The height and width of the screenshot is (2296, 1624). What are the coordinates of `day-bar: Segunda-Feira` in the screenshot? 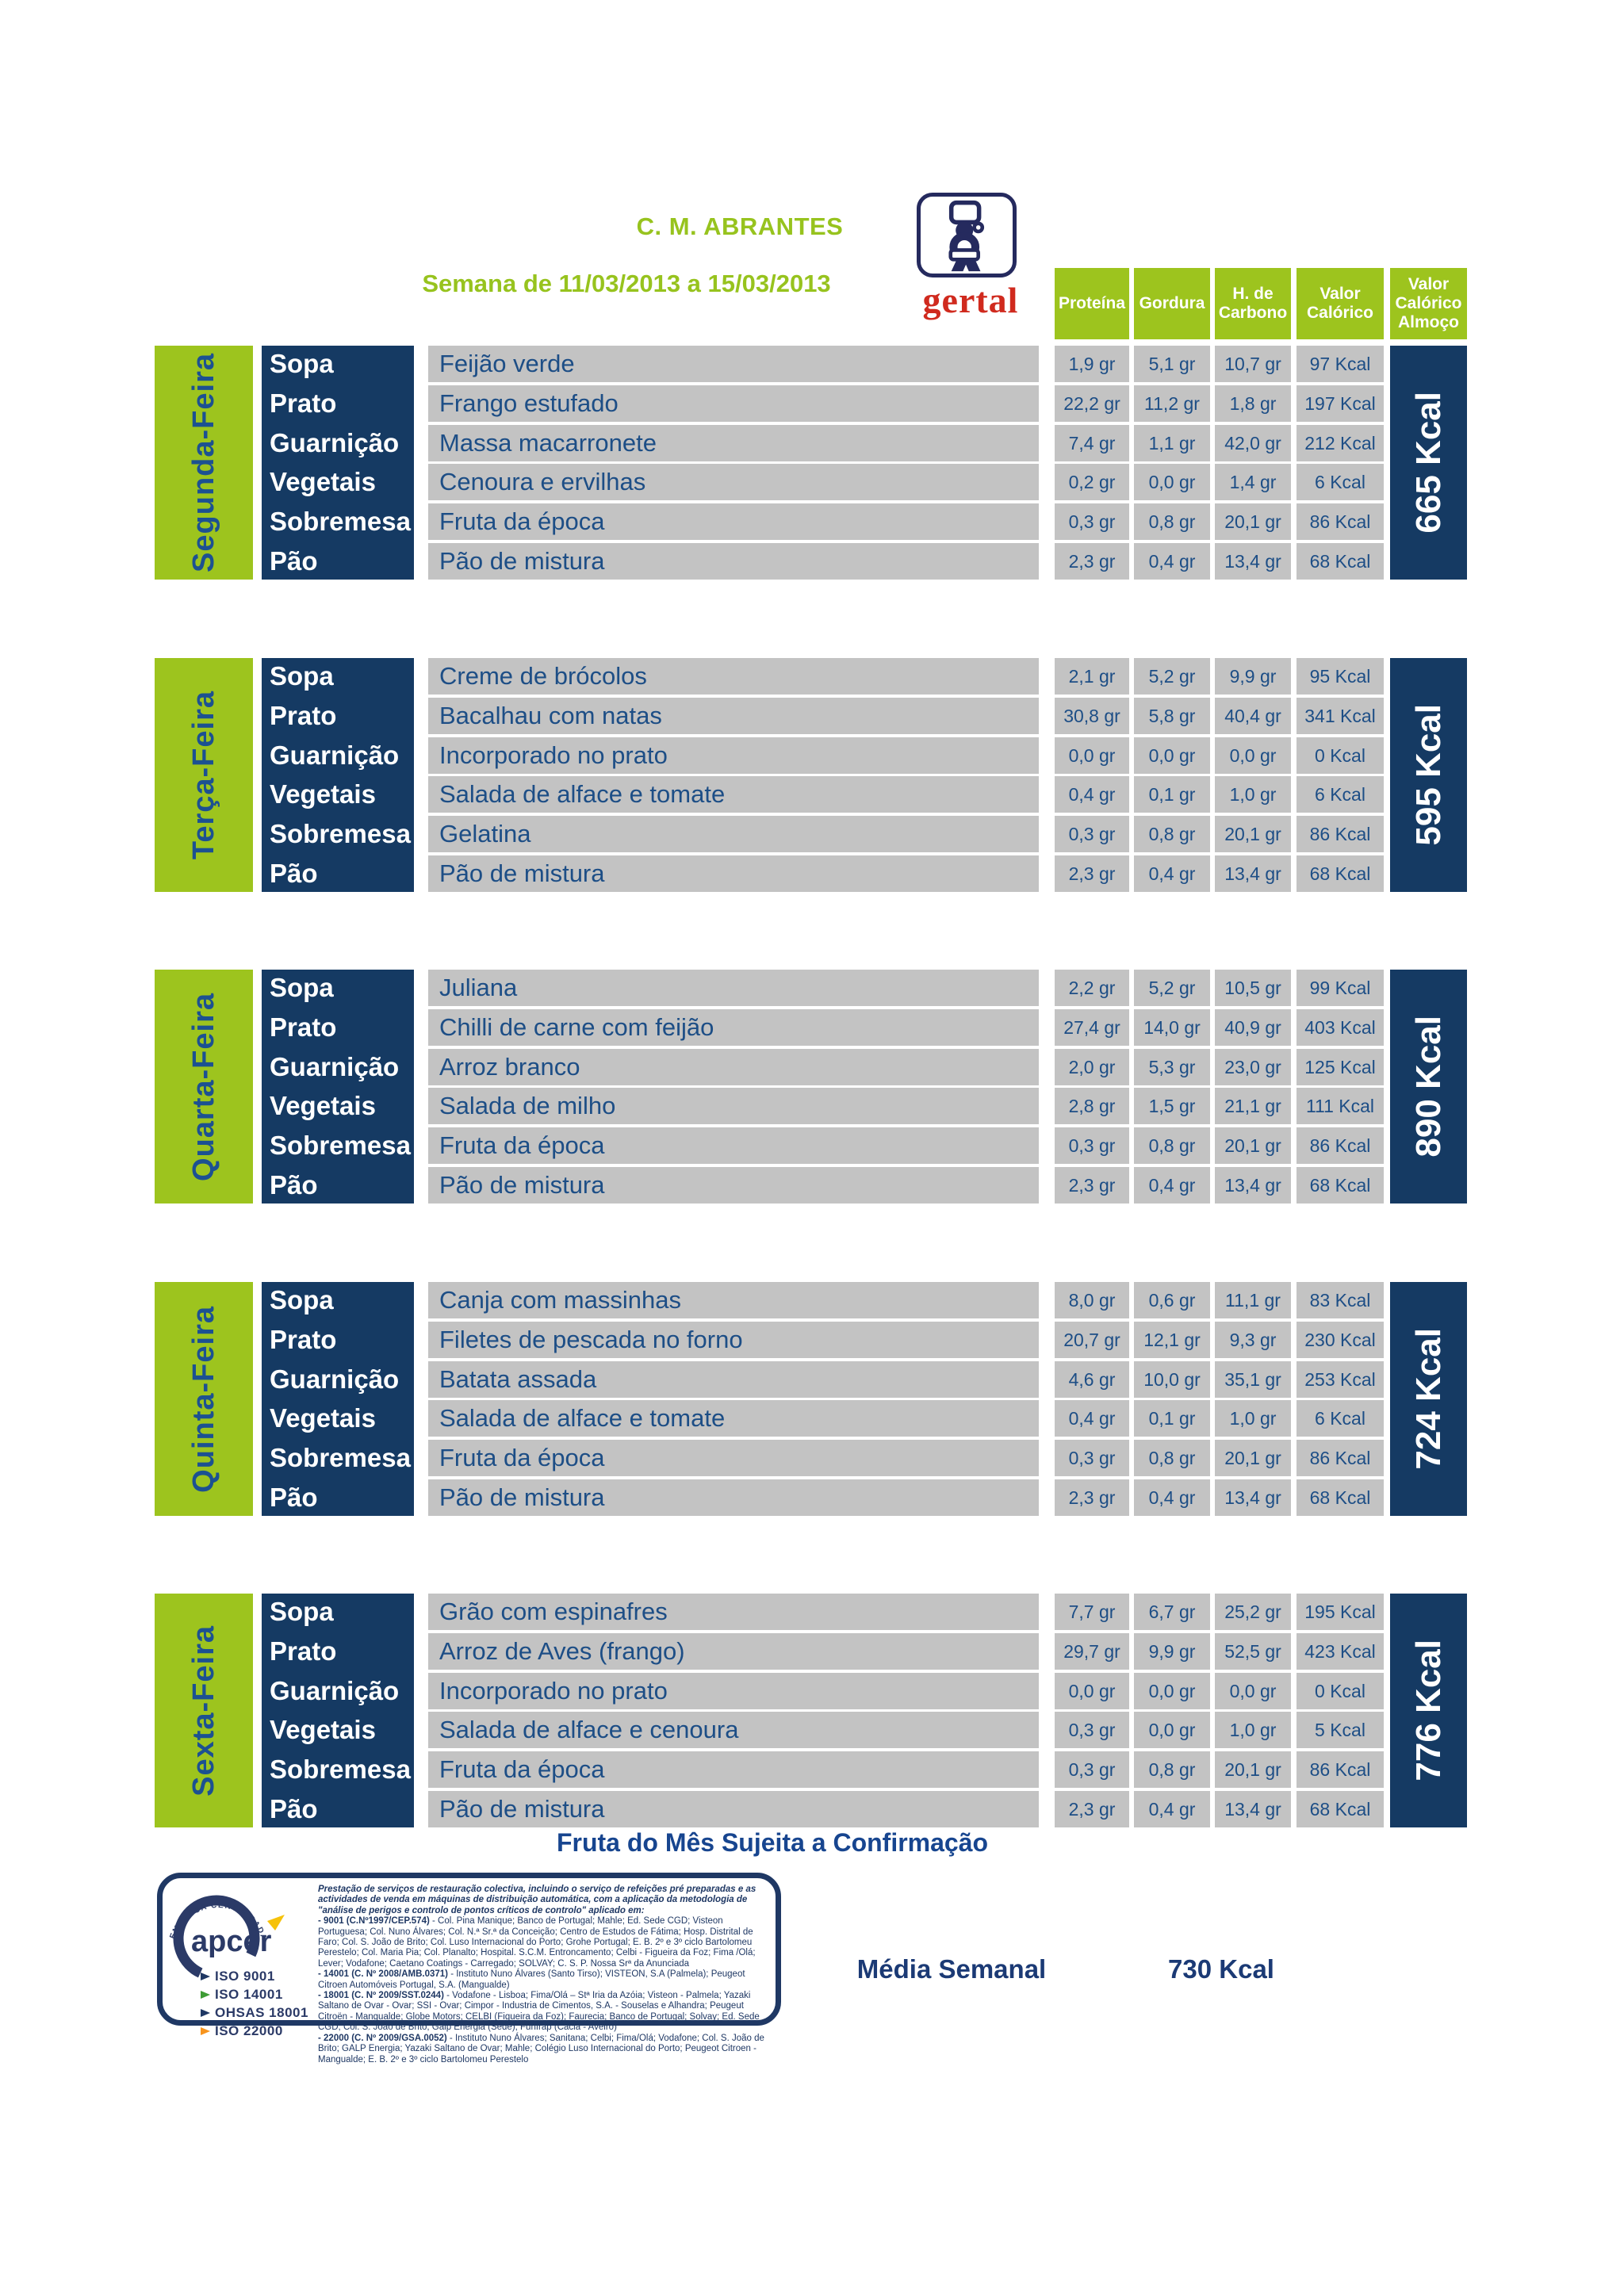 It's located at (204, 463).